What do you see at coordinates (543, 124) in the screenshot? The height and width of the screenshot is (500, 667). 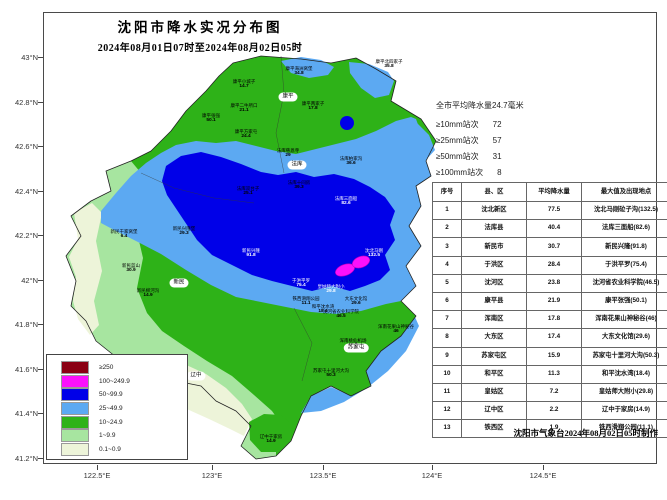 I see `threshold-count-row: ≥10mm站次 72` at bounding box center [543, 124].